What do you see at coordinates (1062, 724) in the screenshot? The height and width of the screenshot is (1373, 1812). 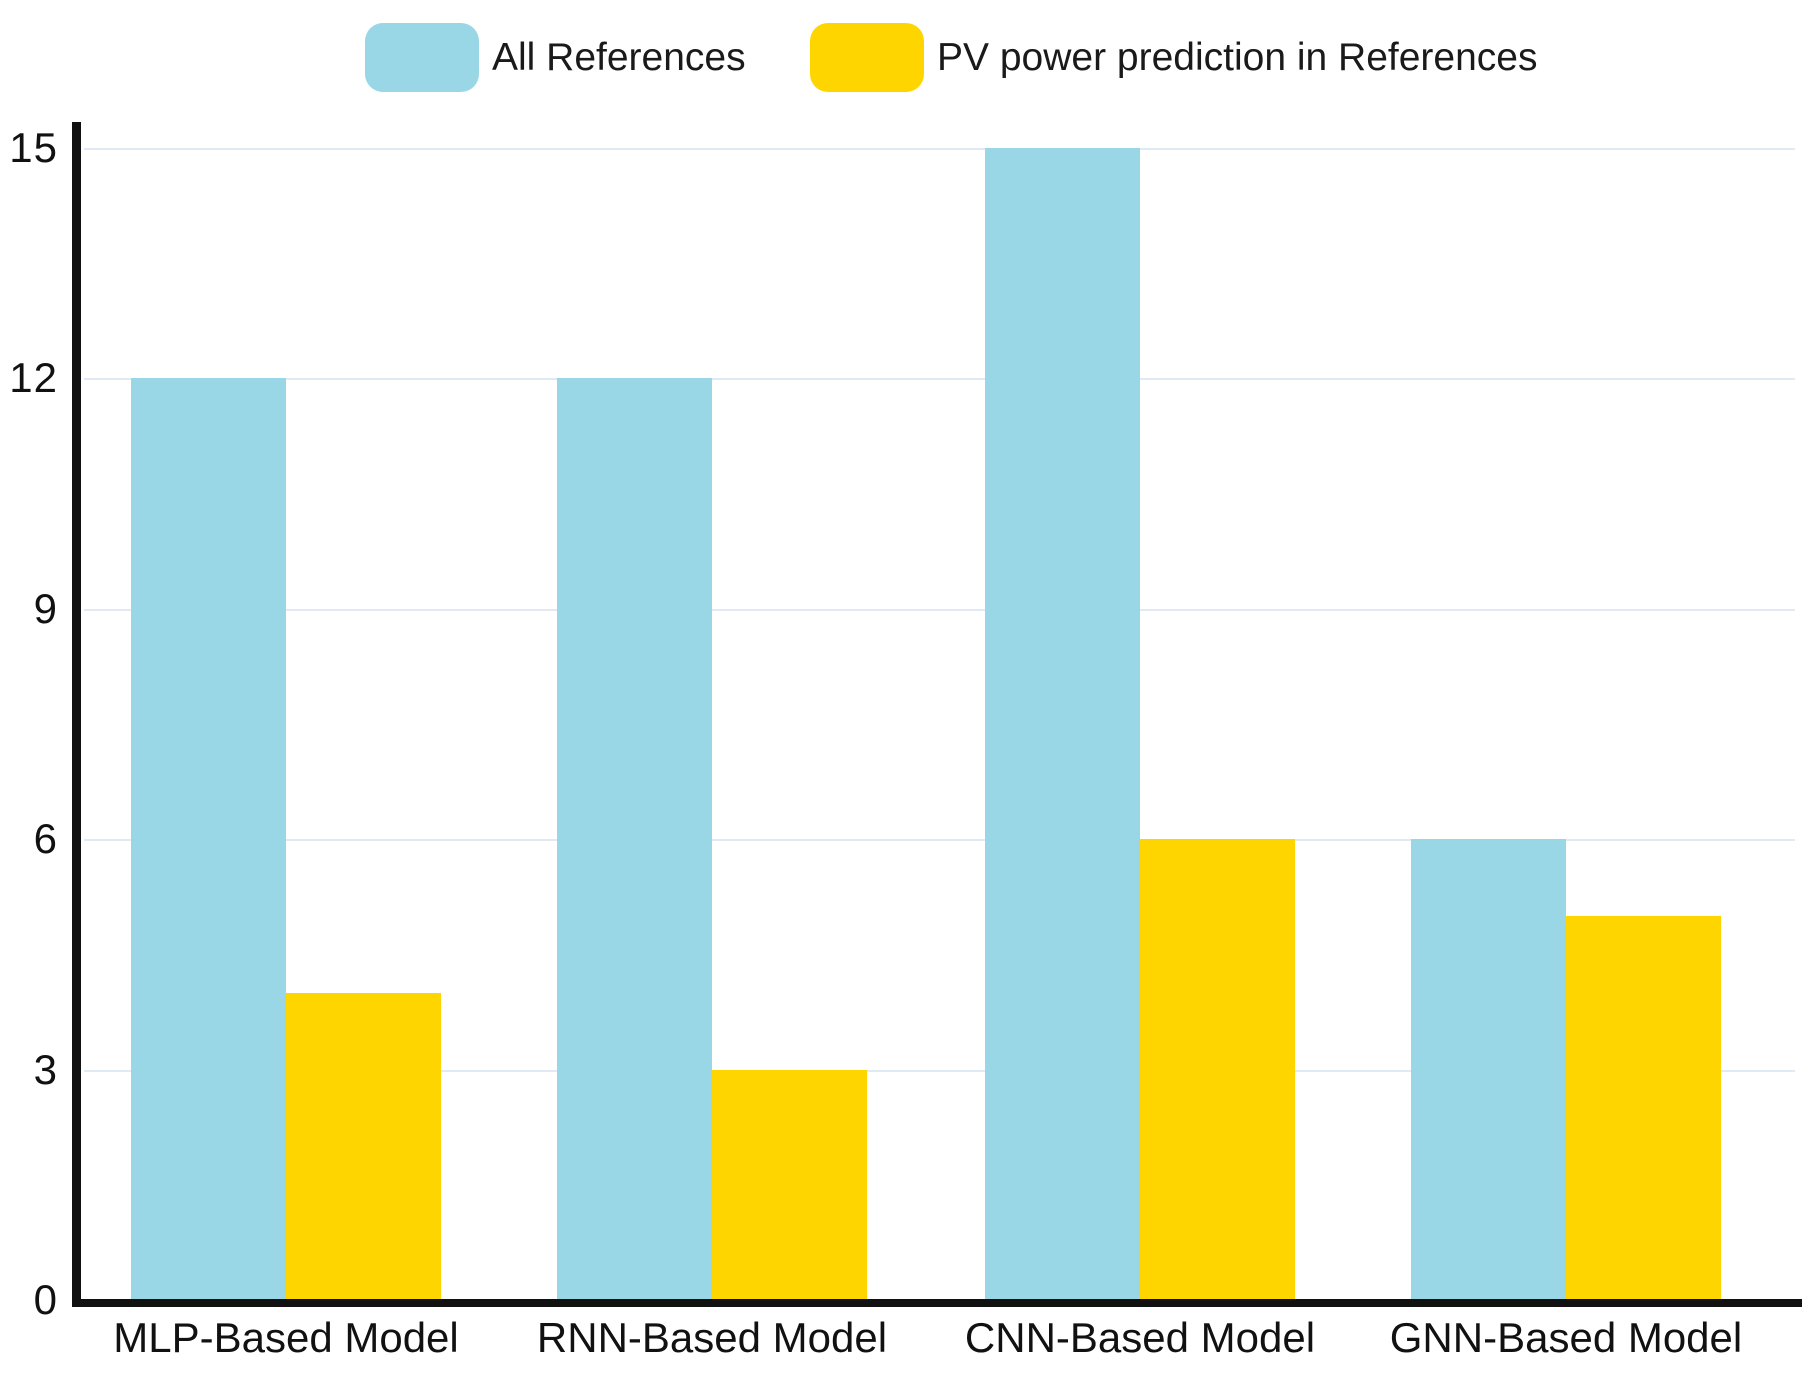 I see `bar-all-references-cnn` at bounding box center [1062, 724].